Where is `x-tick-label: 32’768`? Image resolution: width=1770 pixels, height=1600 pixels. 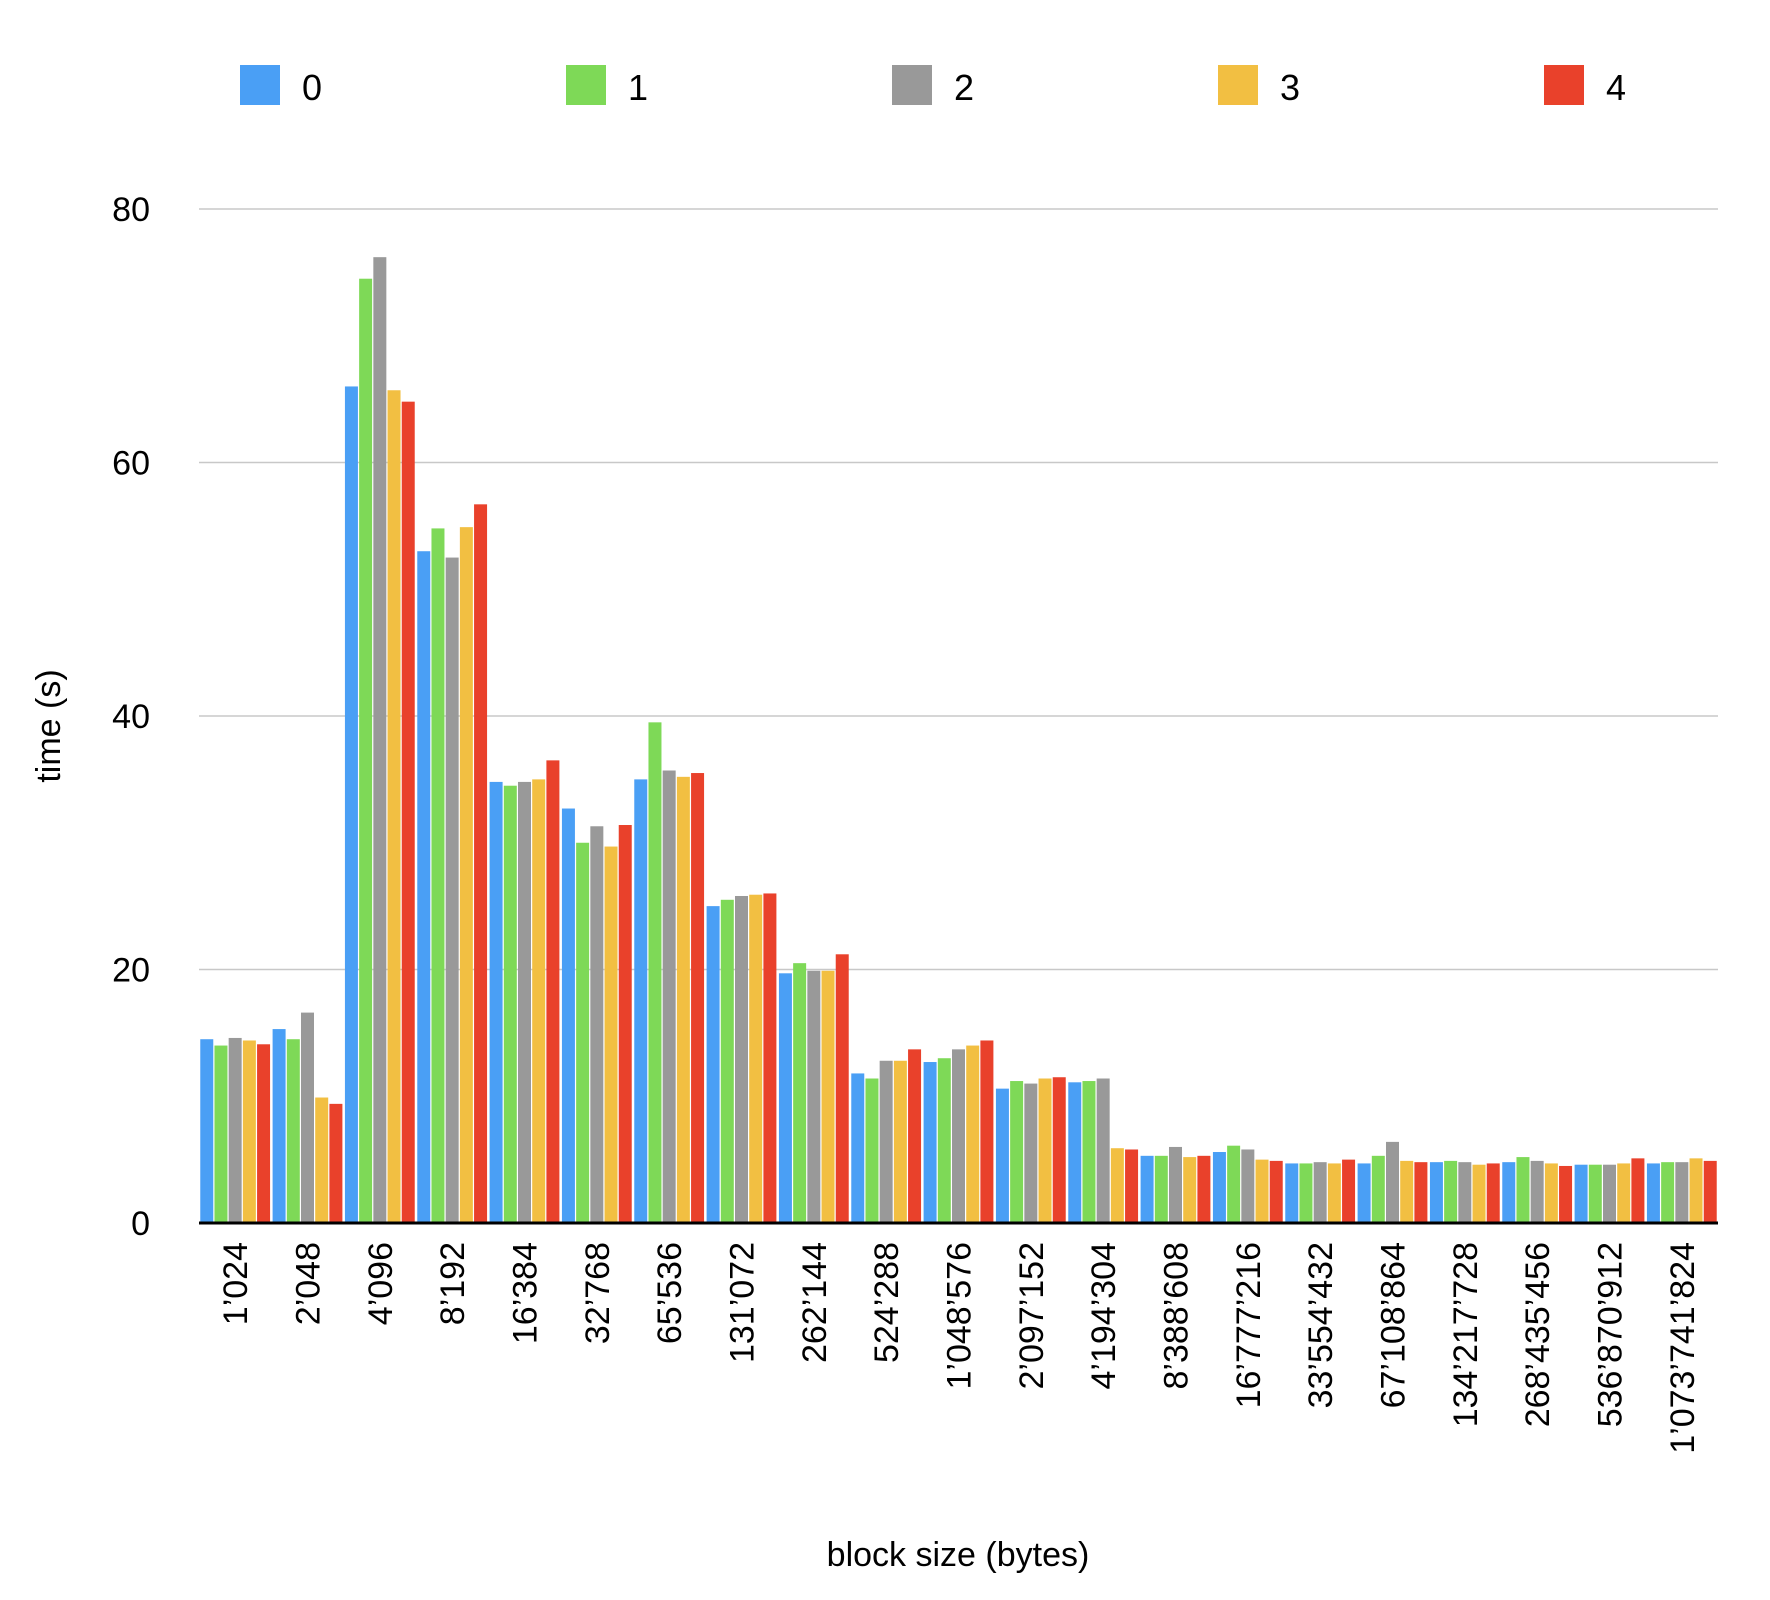
x-tick-label: 32’768 is located at coordinates (598, 1293).